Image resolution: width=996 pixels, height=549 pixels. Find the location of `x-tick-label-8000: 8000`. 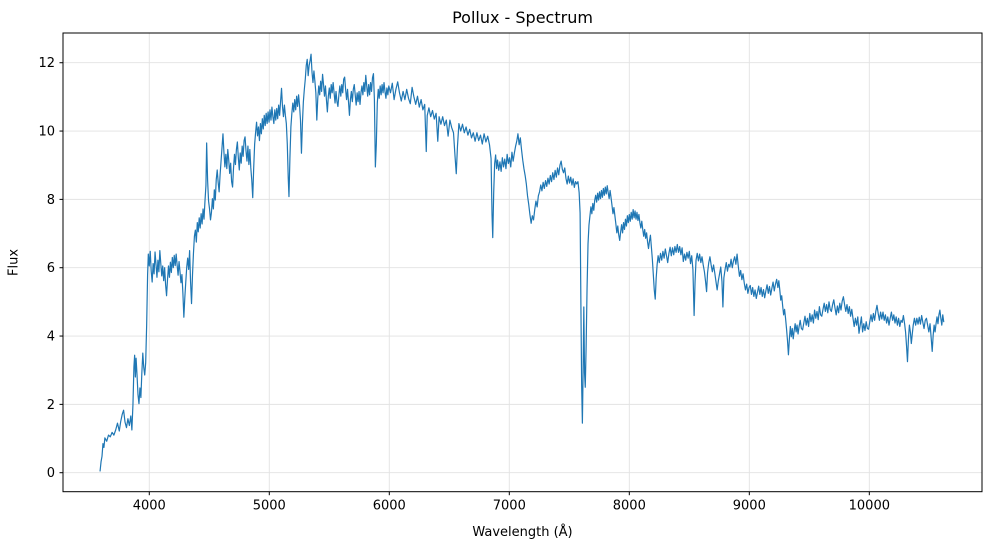

x-tick-label-8000: 8000 is located at coordinates (629, 506).